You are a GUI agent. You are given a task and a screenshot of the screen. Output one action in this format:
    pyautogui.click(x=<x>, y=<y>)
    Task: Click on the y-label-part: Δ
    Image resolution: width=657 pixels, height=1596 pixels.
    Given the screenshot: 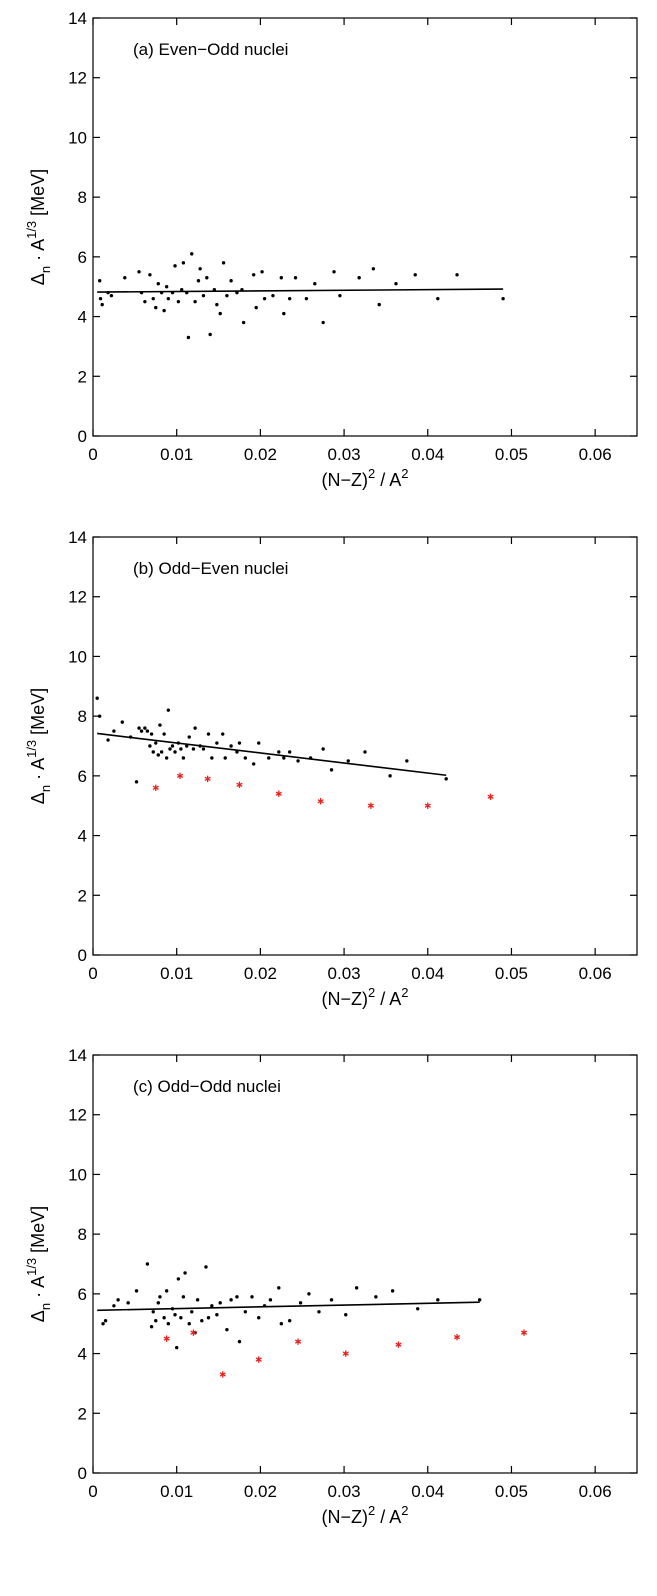 What is the action you would take?
    pyautogui.click(x=38, y=798)
    